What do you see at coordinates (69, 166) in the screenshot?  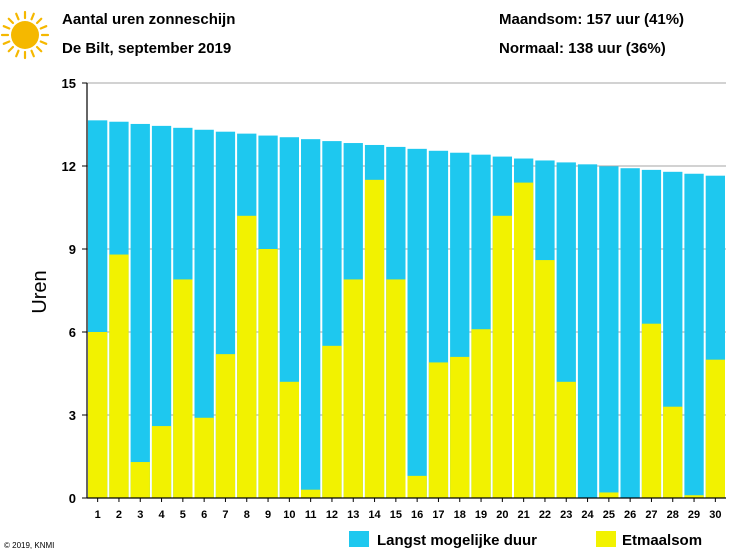 I see `y-tick-label: 12` at bounding box center [69, 166].